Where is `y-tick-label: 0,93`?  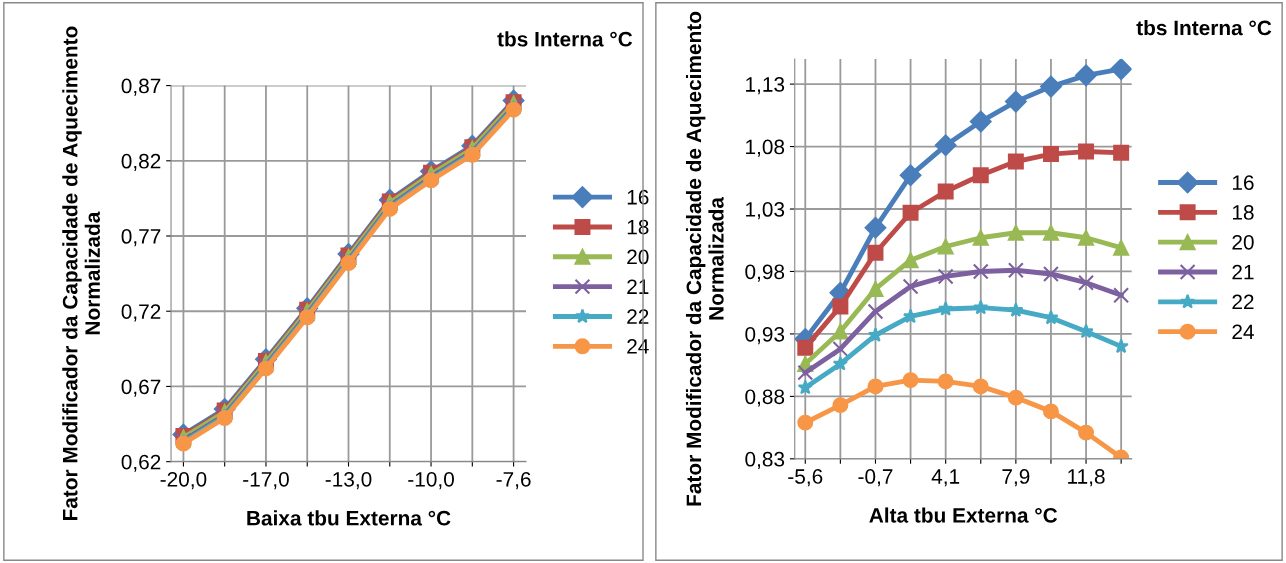
y-tick-label: 0,93 is located at coordinates (765, 335).